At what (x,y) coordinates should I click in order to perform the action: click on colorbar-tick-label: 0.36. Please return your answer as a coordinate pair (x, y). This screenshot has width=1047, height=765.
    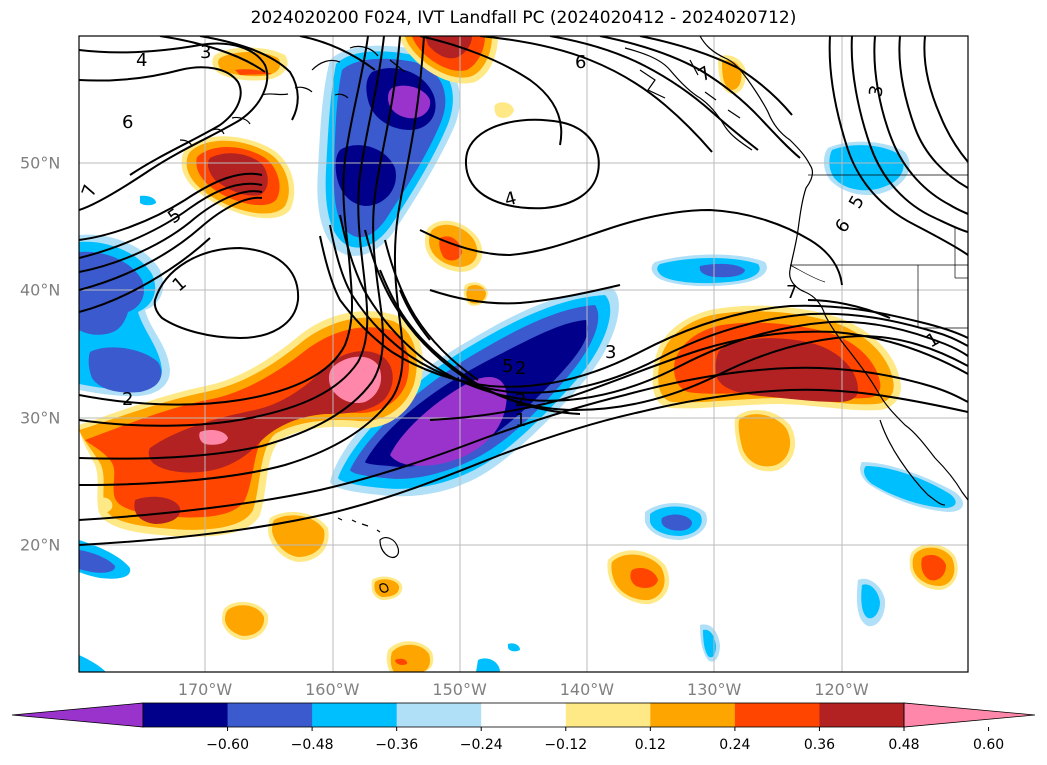
    Looking at the image, I should click on (819, 745).